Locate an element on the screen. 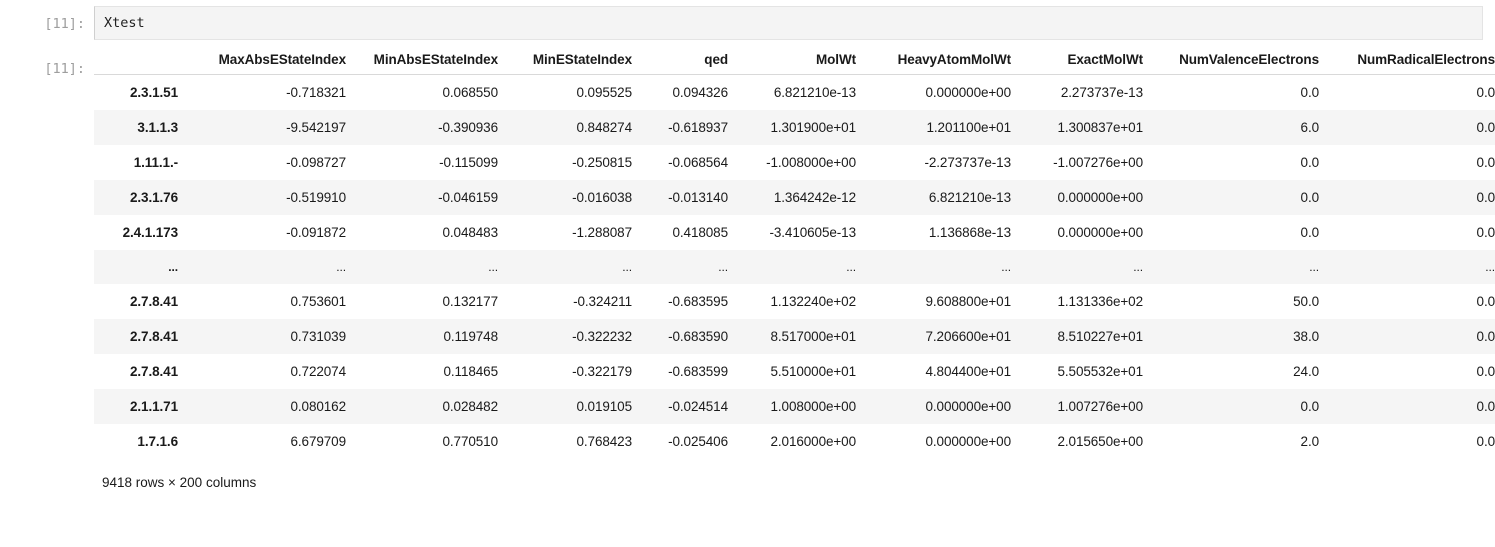 The image size is (1495, 547). row-index-label: 1.11.1.- is located at coordinates (155, 162).